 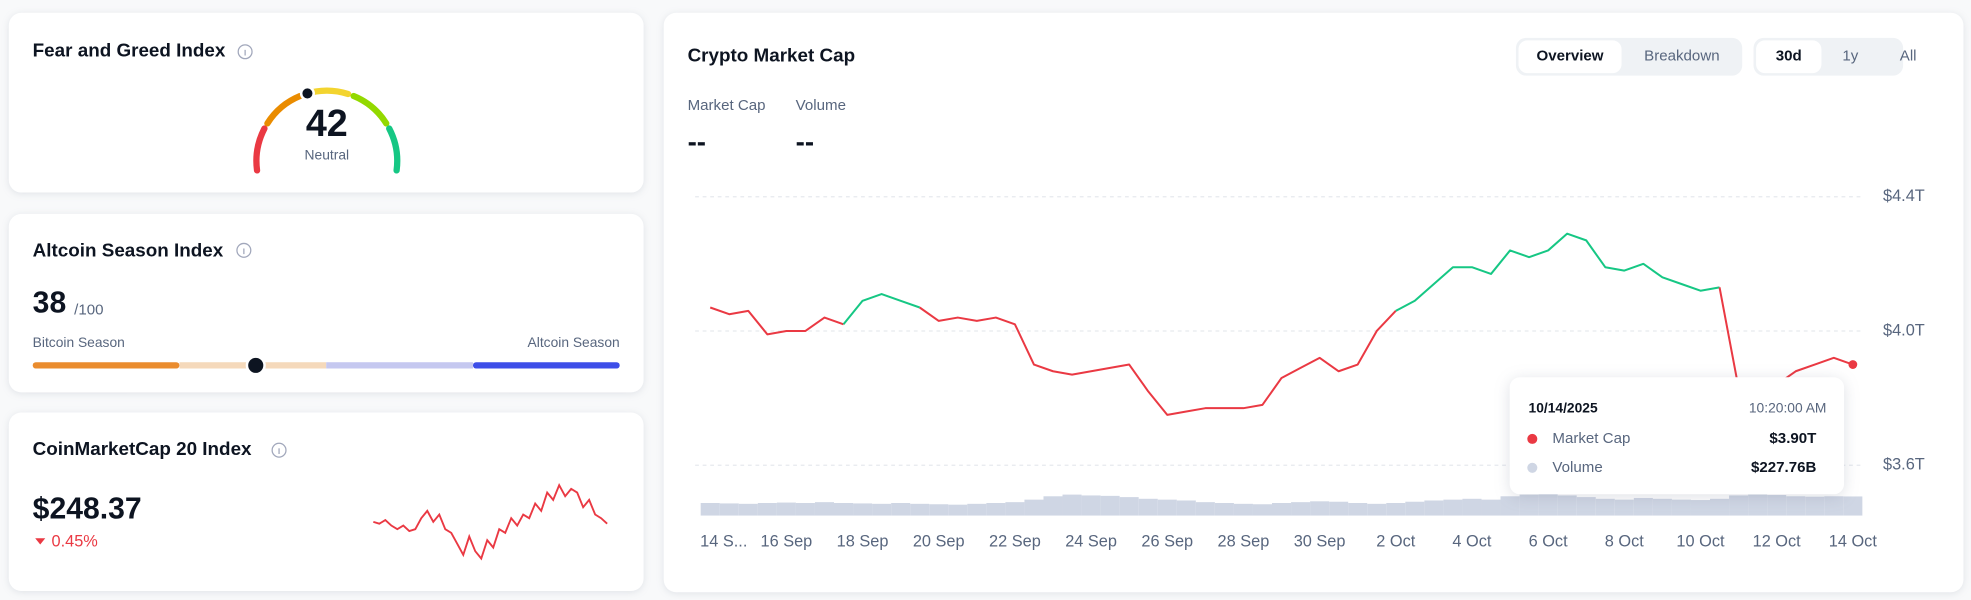 What do you see at coordinates (1015, 541) in the screenshot?
I see `x-tick-label: 22 Sep` at bounding box center [1015, 541].